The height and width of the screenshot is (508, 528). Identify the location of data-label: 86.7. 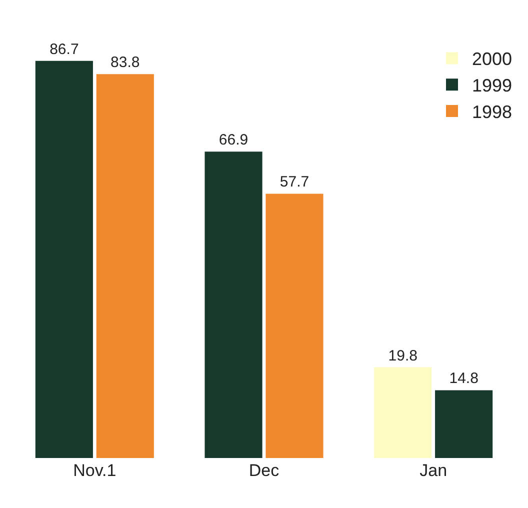
(64, 49).